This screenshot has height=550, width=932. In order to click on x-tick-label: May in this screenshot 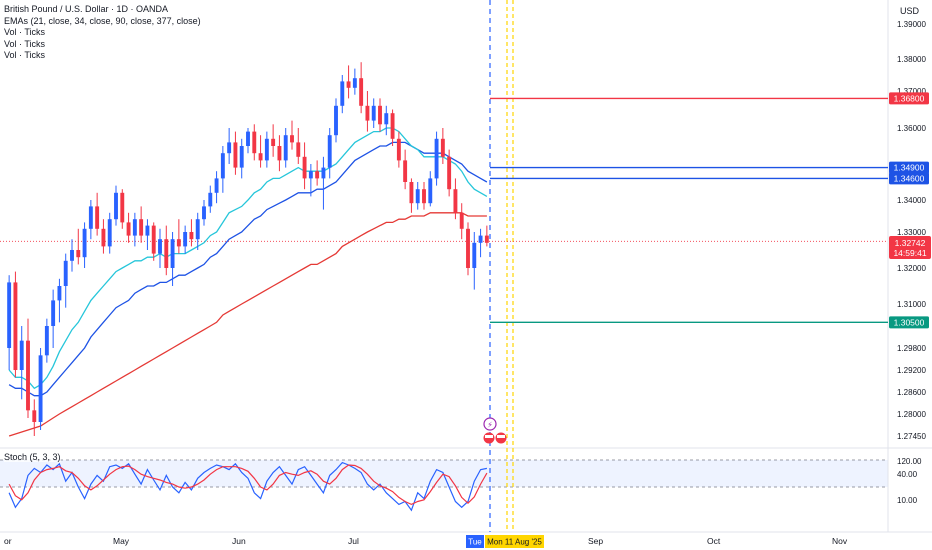, I will do `click(121, 541)`.